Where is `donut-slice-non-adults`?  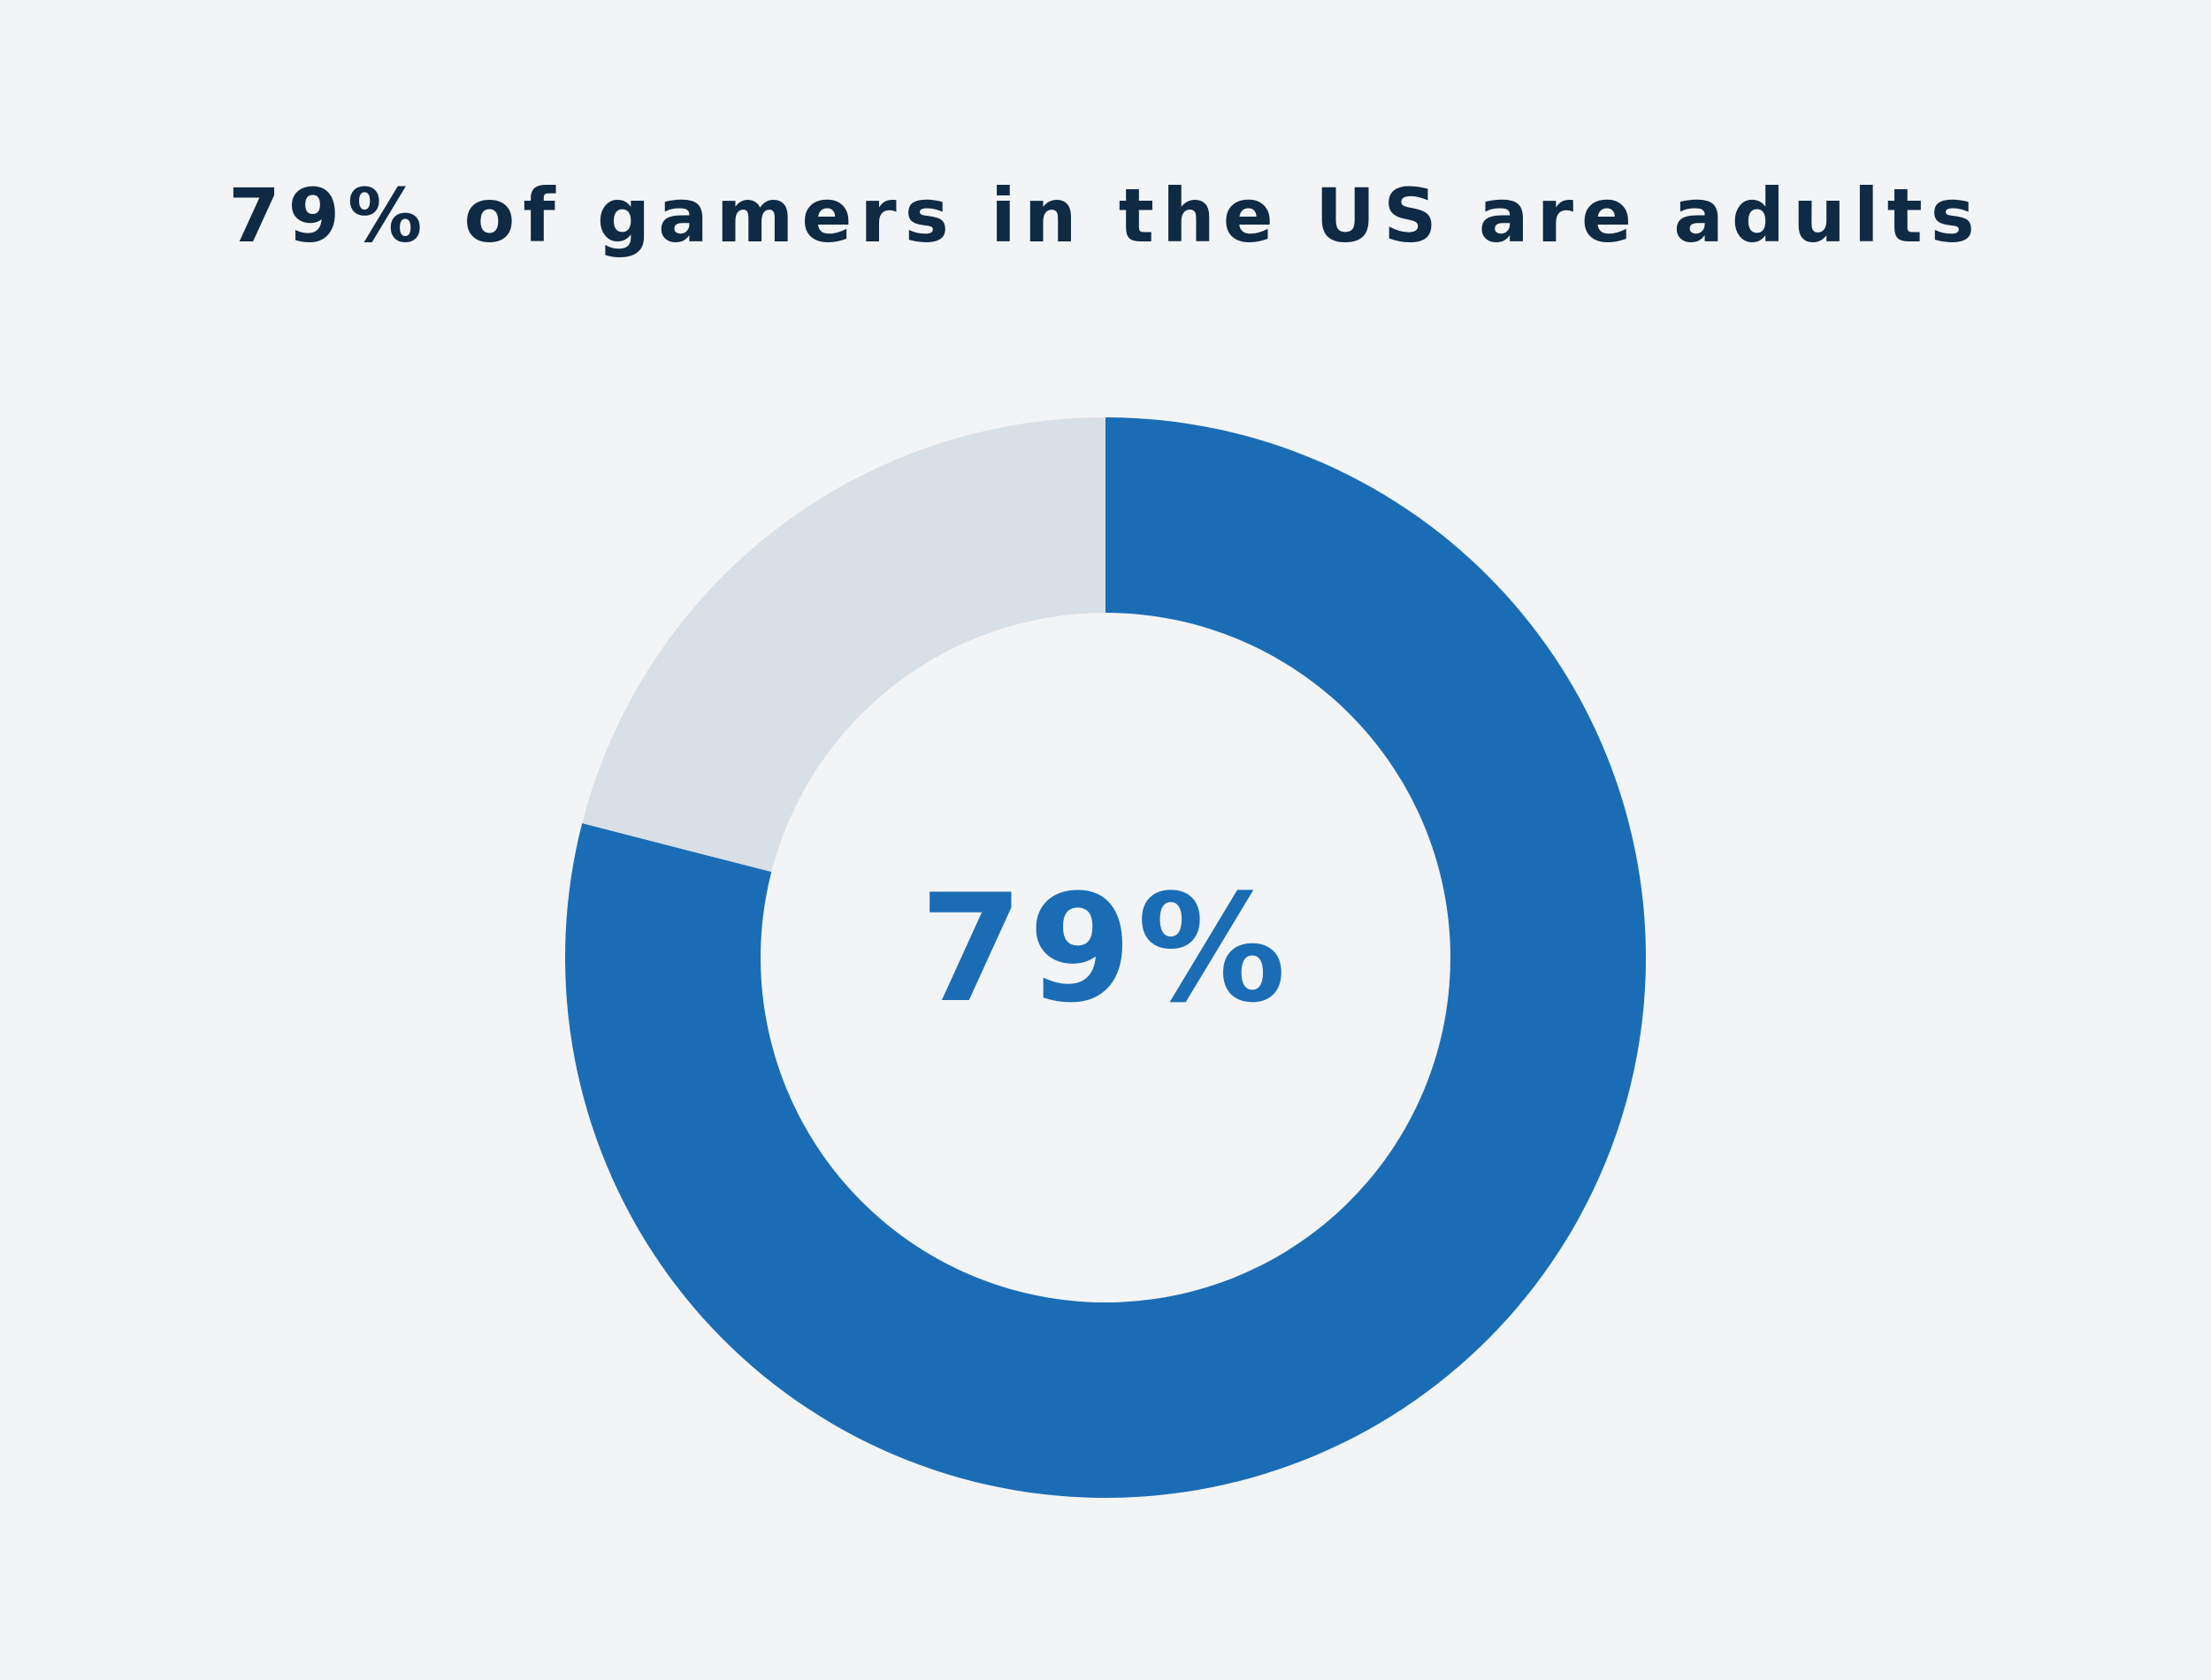
donut-slice-non-adults is located at coordinates (844, 645).